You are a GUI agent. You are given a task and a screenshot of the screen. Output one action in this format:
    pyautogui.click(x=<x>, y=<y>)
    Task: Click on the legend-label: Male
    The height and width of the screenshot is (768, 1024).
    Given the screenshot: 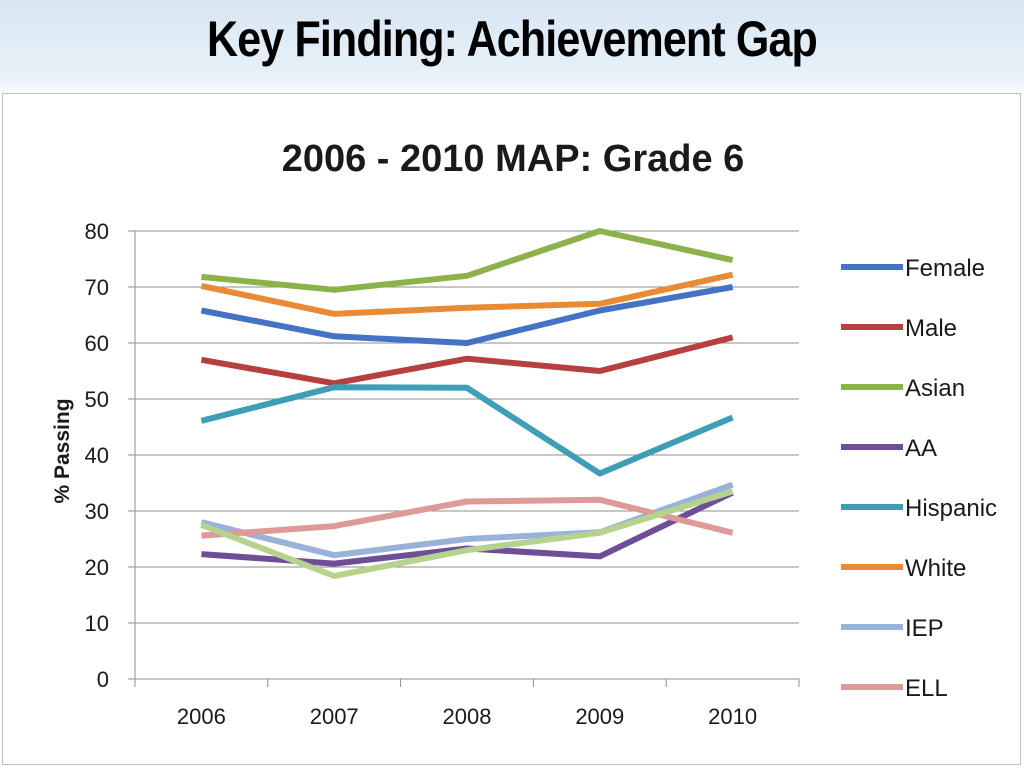 What is the action you would take?
    pyautogui.click(x=931, y=328)
    